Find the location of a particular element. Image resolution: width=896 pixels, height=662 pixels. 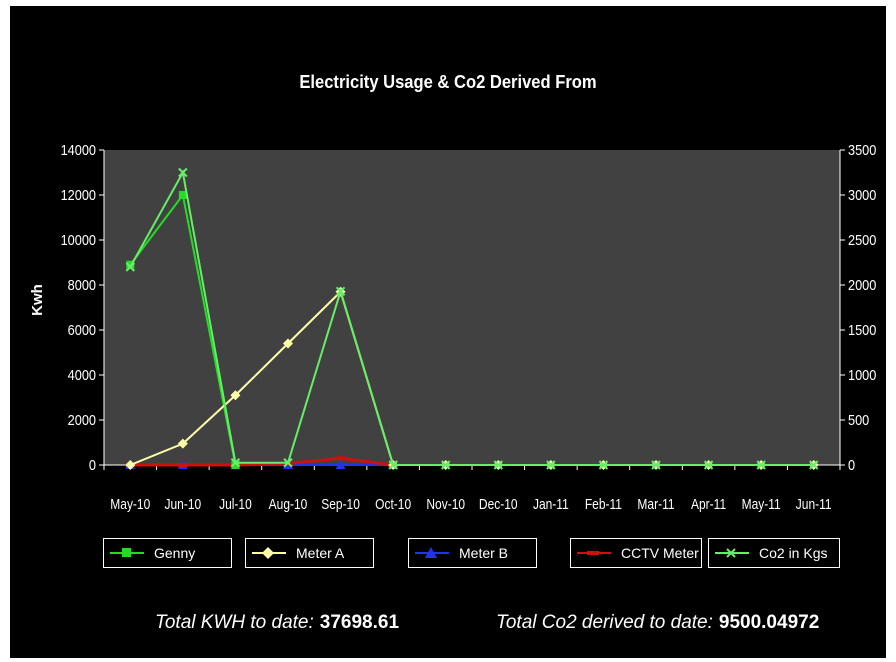

total-kwh-value: 37698.61 is located at coordinates (359, 622).